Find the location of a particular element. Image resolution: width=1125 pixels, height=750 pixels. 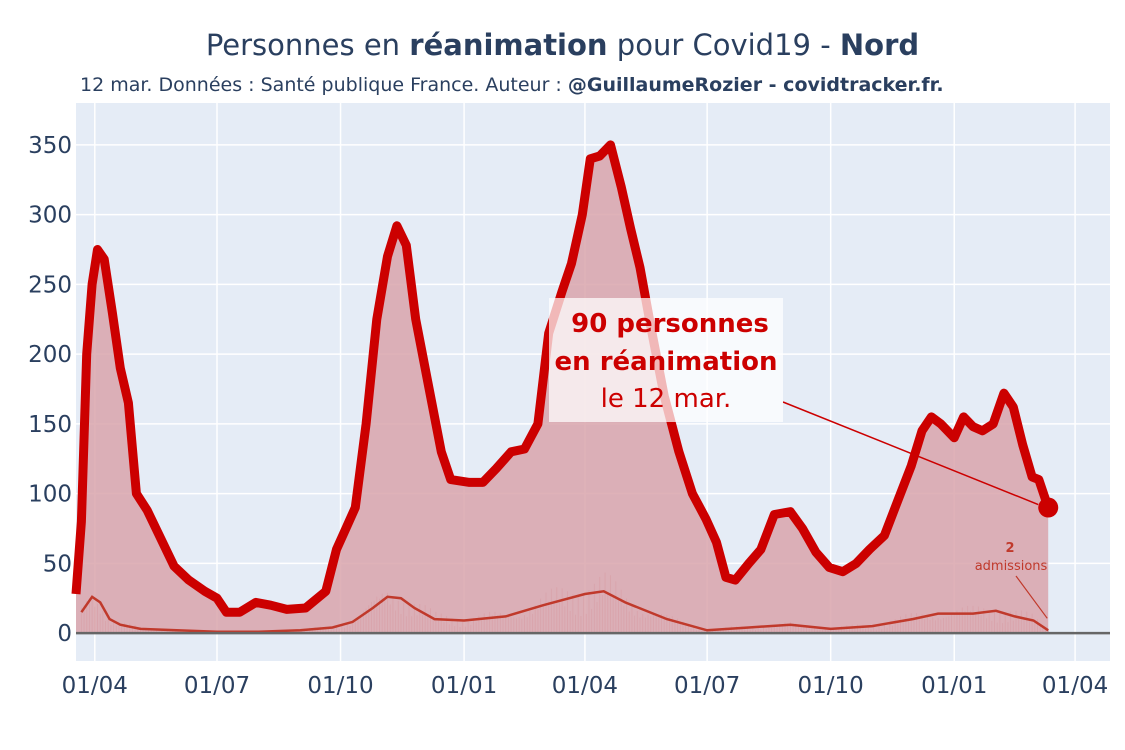

annotation-background is located at coordinates (666, 360).